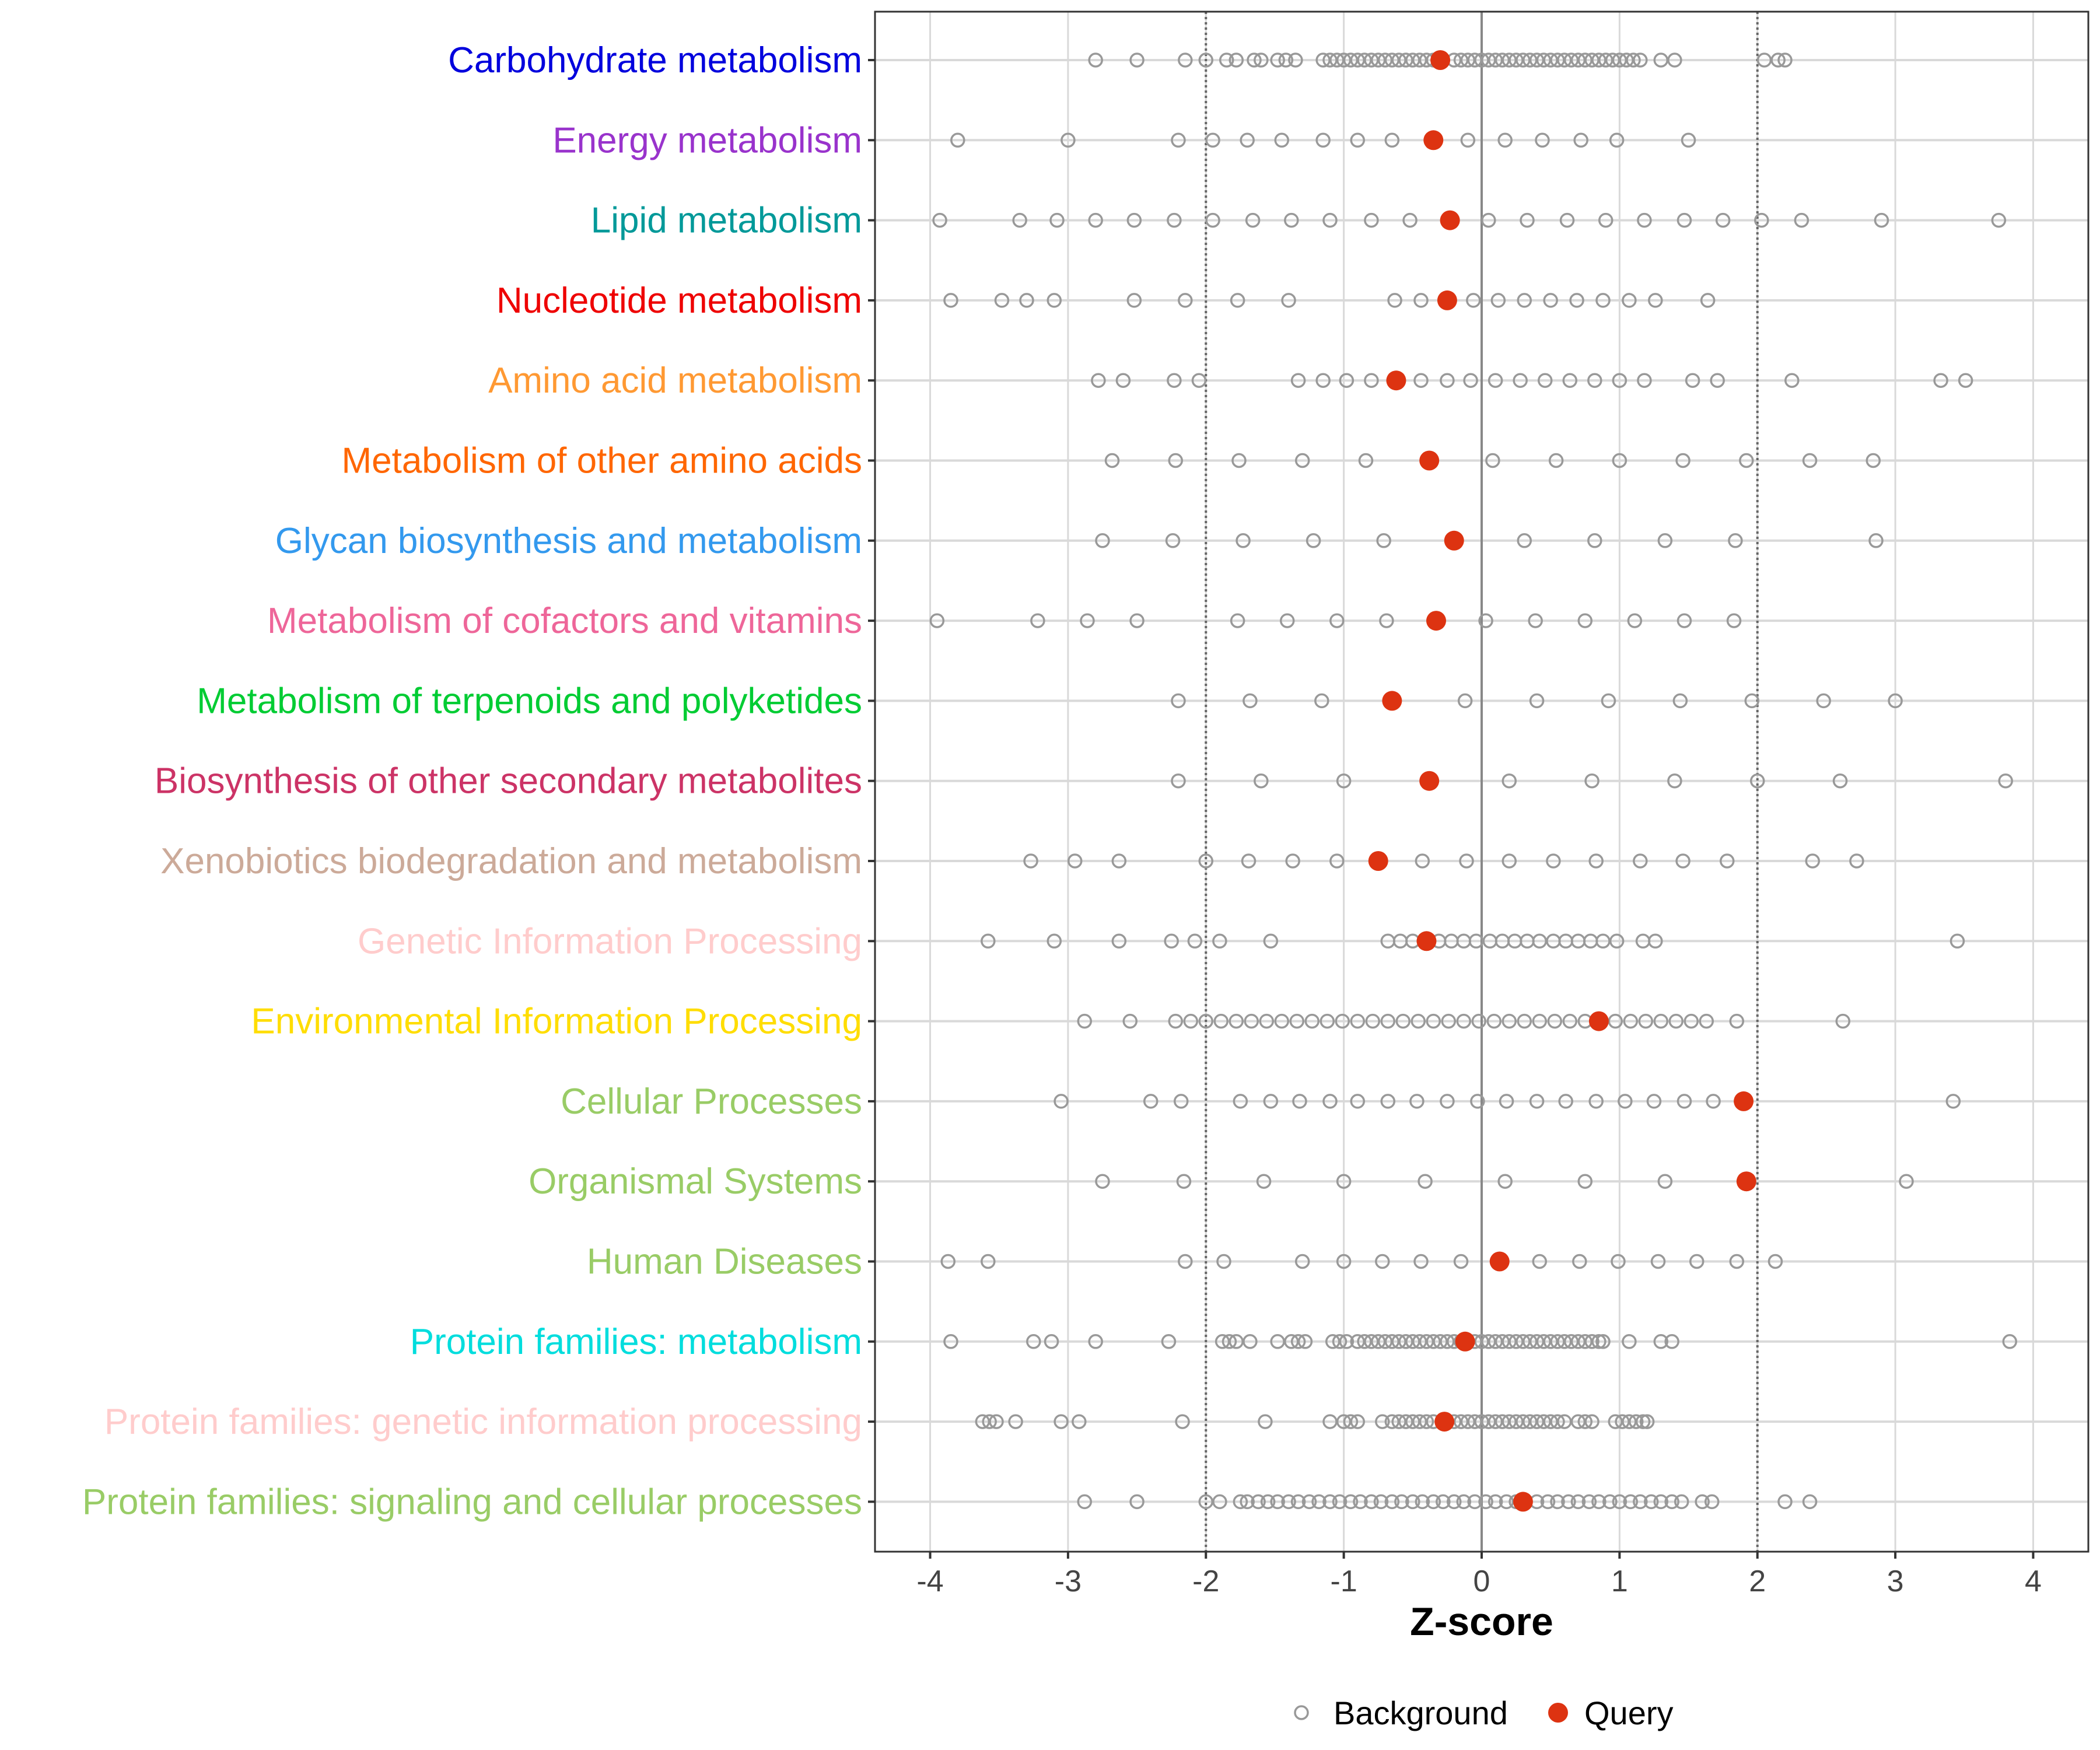  I want to click on category-label: Energy metabolism, so click(707, 140).